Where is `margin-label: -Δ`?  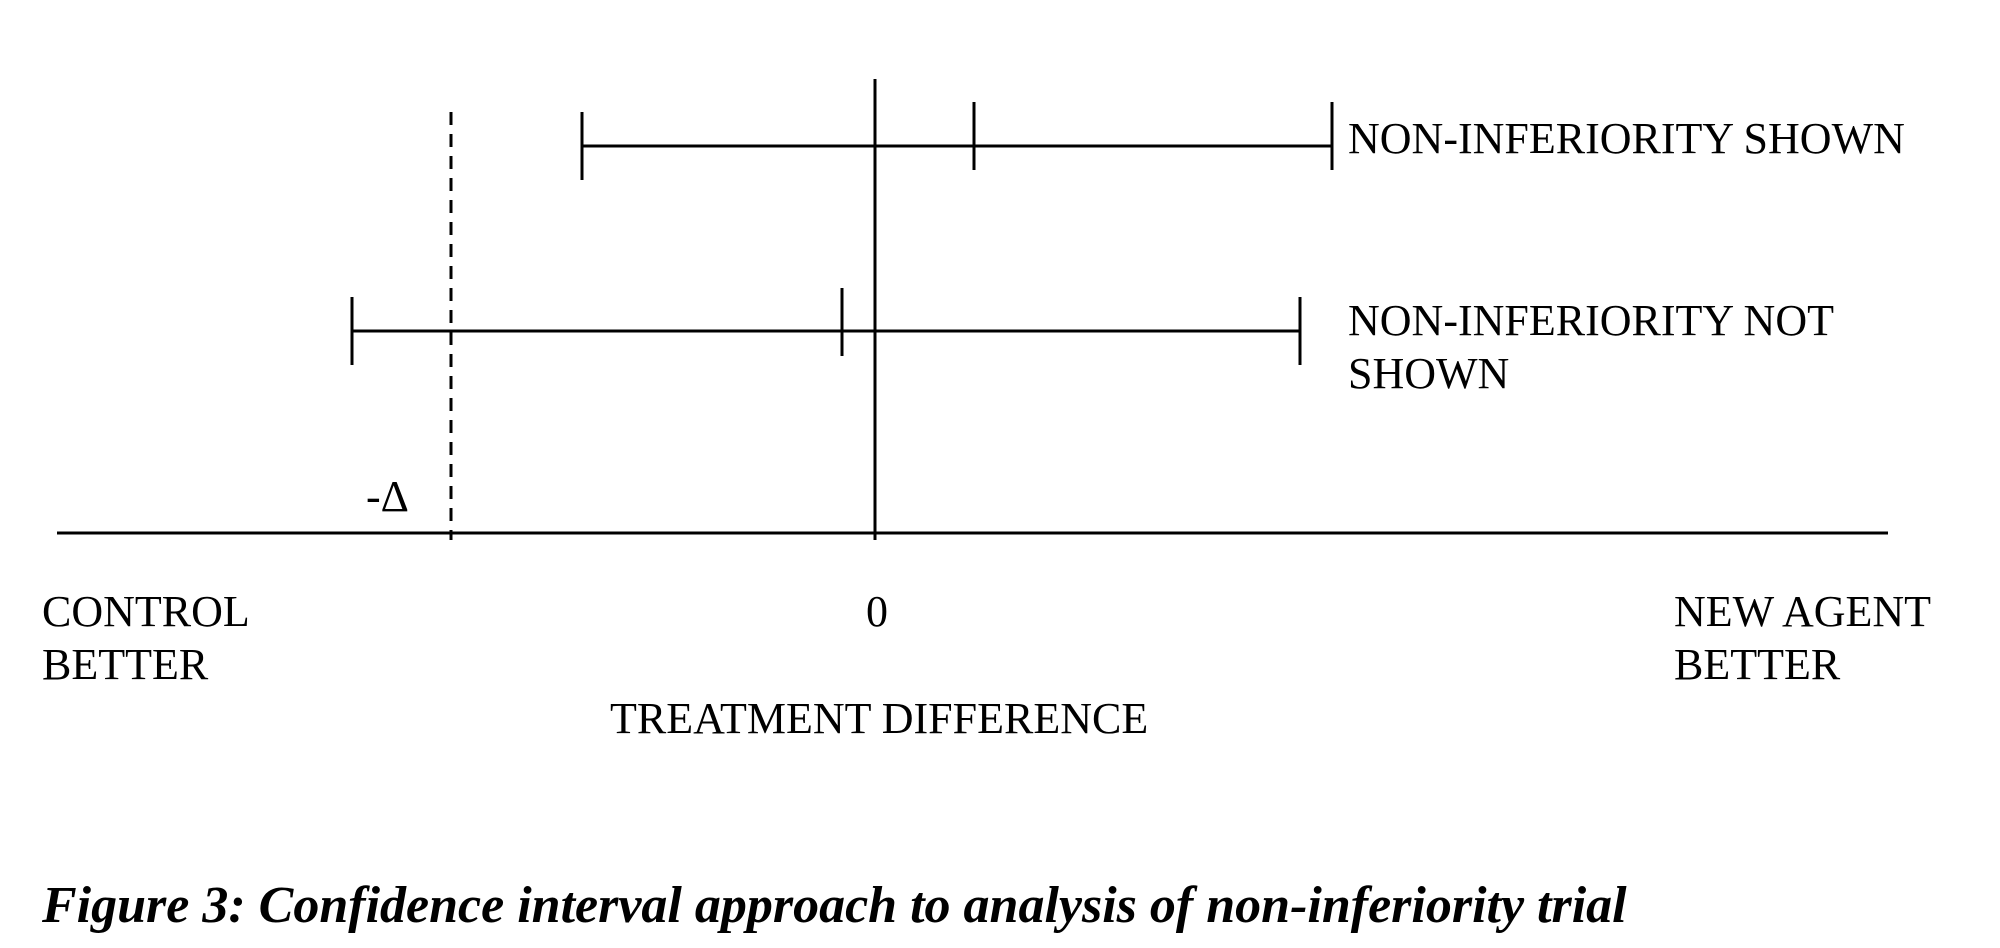 margin-label: -Δ is located at coordinates (387, 496).